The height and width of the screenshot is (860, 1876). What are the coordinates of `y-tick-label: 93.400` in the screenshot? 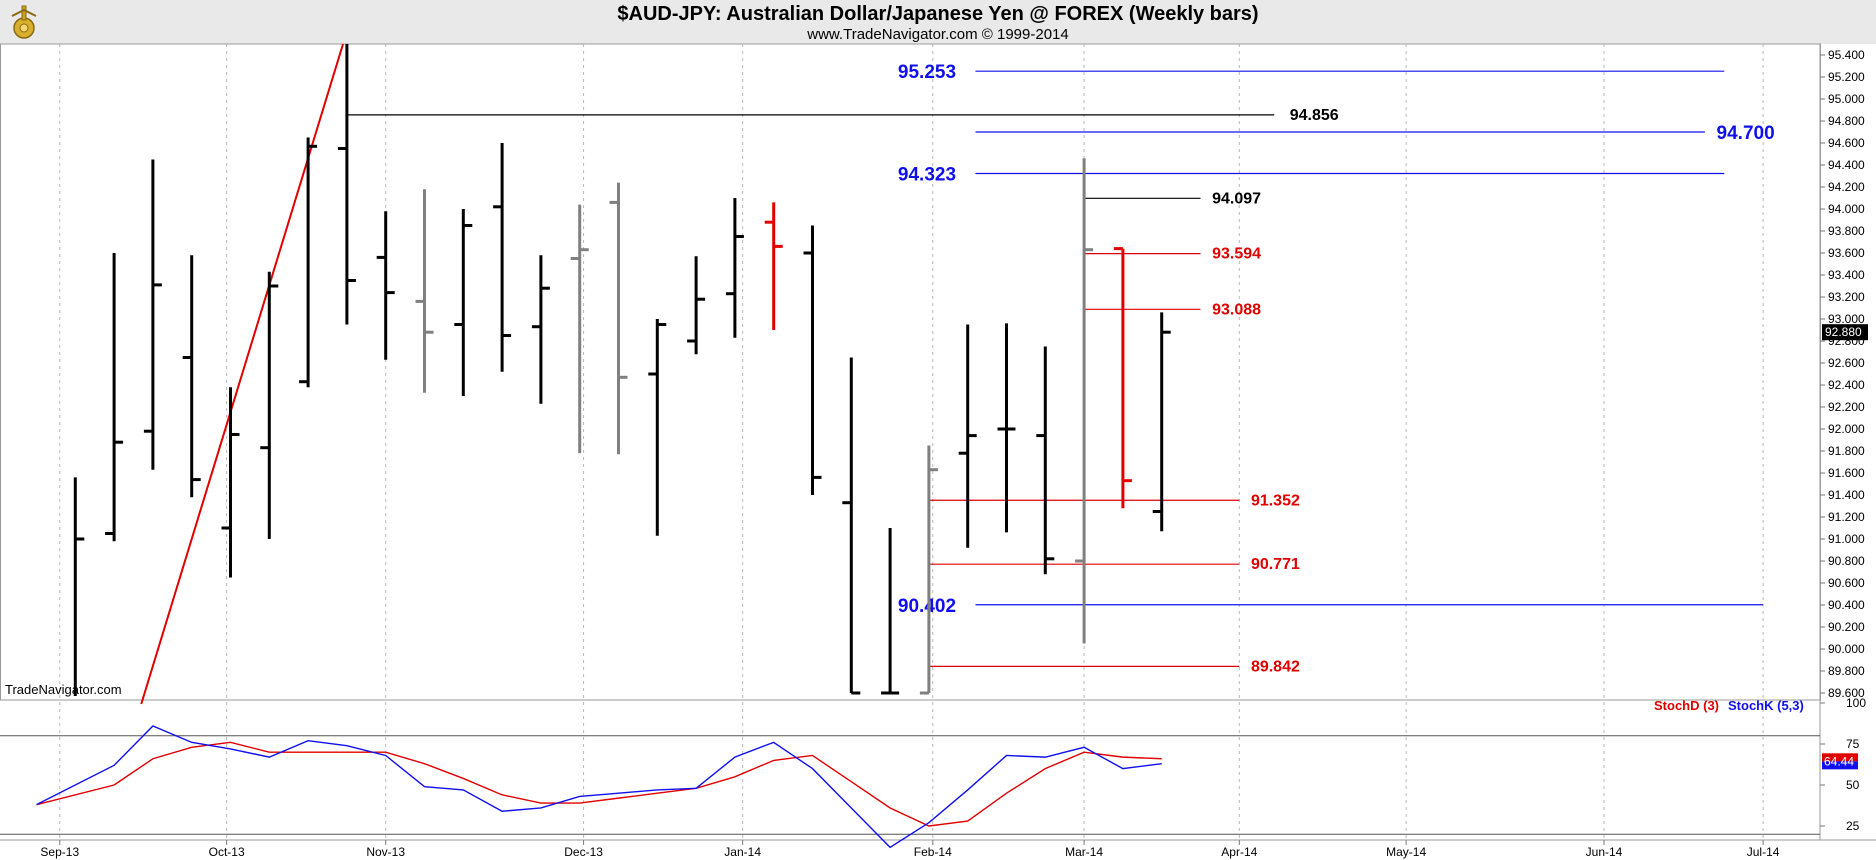 It's located at (1846, 275).